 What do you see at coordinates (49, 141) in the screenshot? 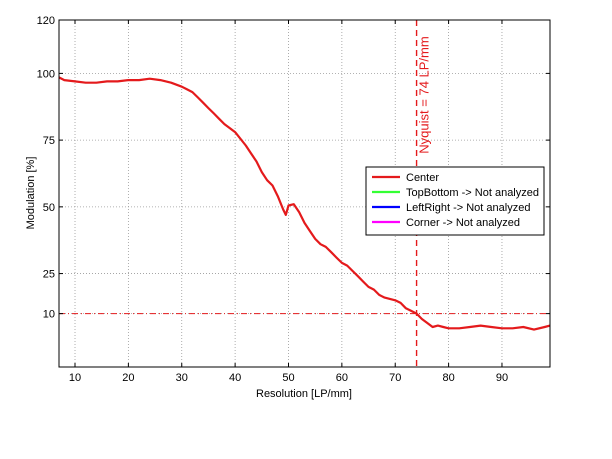
I see `y-tick-label: 75` at bounding box center [49, 141].